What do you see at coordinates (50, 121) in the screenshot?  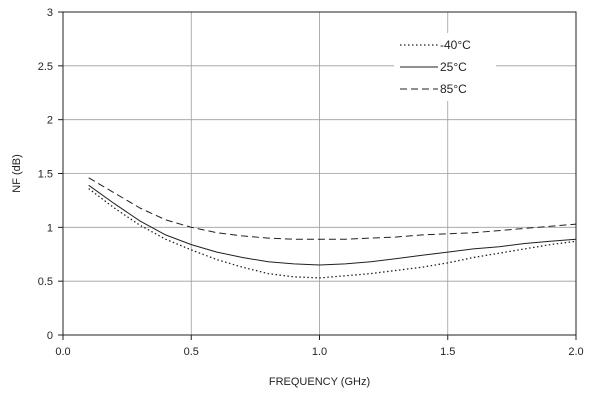 I see `y-tick-label: 2` at bounding box center [50, 121].